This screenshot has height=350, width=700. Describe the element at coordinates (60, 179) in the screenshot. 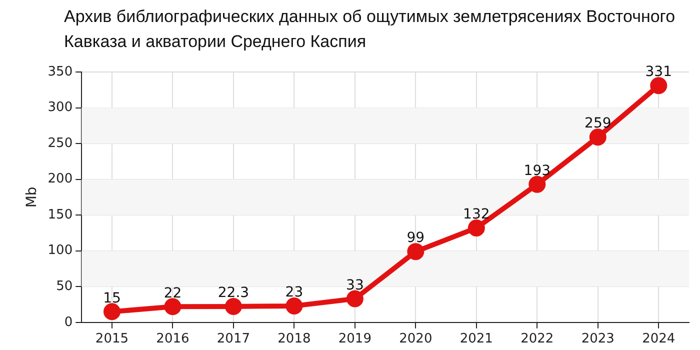

I see `y-tick-label: 200` at that location.